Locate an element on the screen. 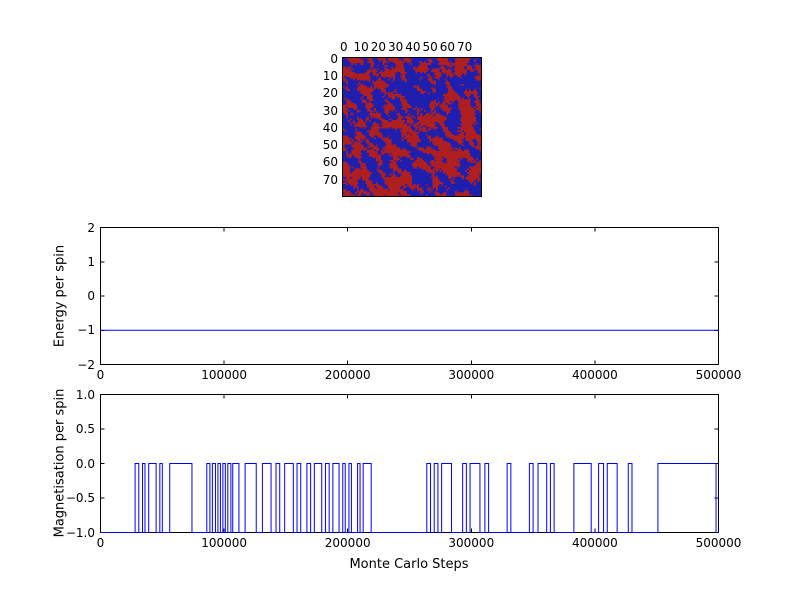  lattice-xtick-label: 40 is located at coordinates (413, 47).